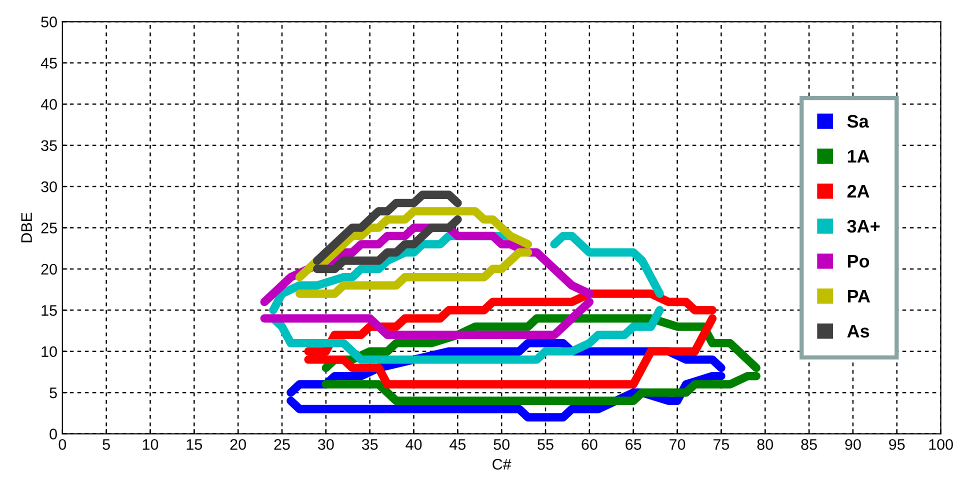 The height and width of the screenshot is (482, 960). What do you see at coordinates (62, 444) in the screenshot?
I see `x-tick-label: 0` at bounding box center [62, 444].